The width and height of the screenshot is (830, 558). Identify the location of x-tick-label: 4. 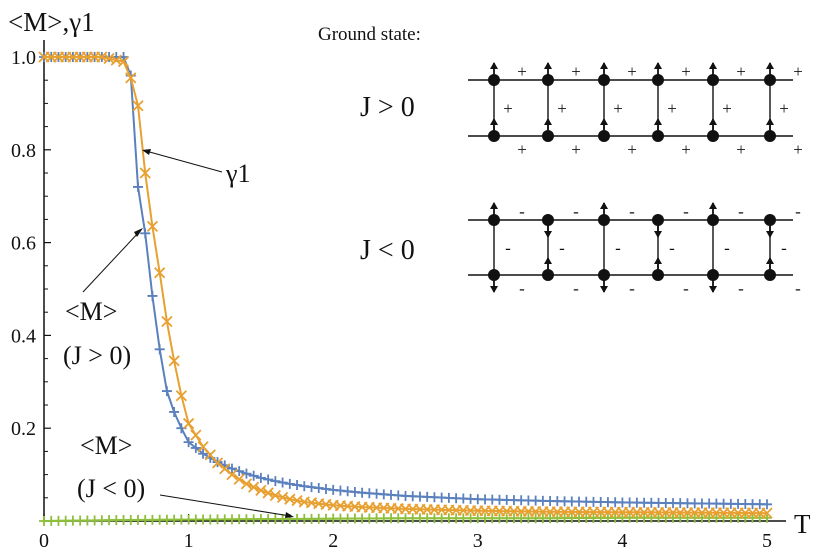
(622, 541).